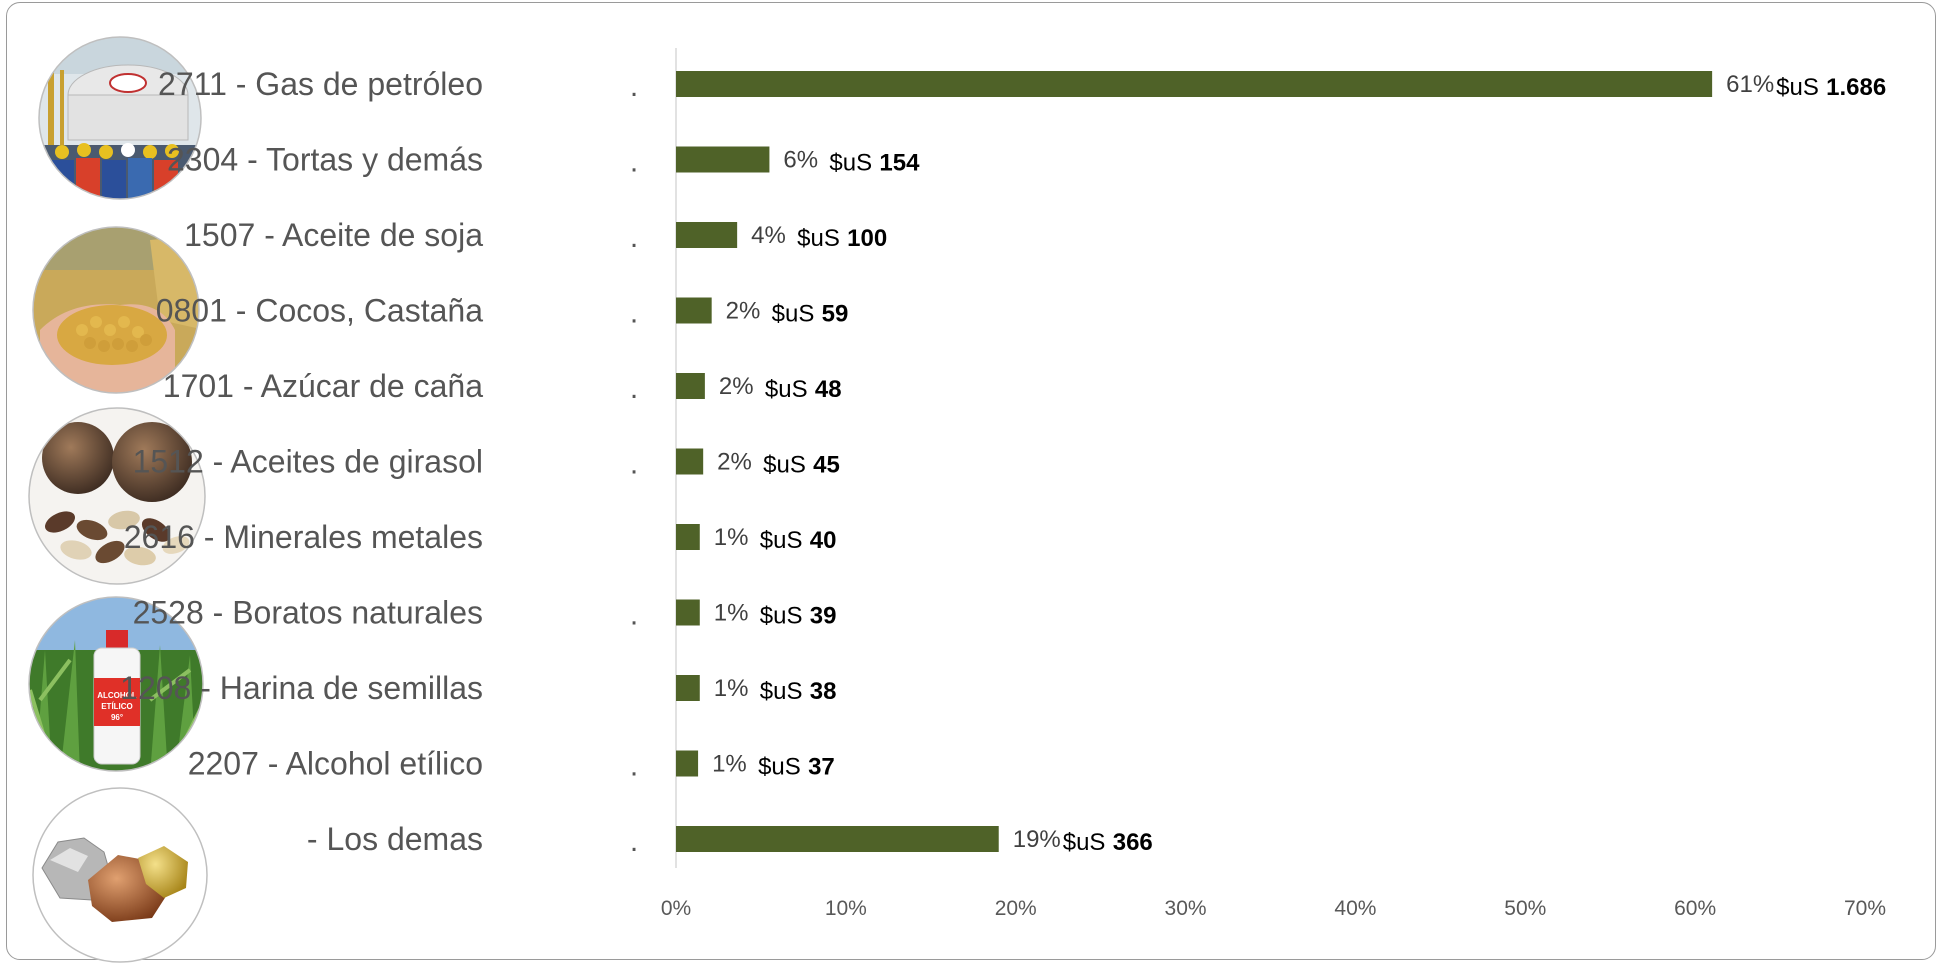 Image resolution: width=1944 pixels, height=965 pixels. I want to click on data-label-amount: 38, so click(823, 691).